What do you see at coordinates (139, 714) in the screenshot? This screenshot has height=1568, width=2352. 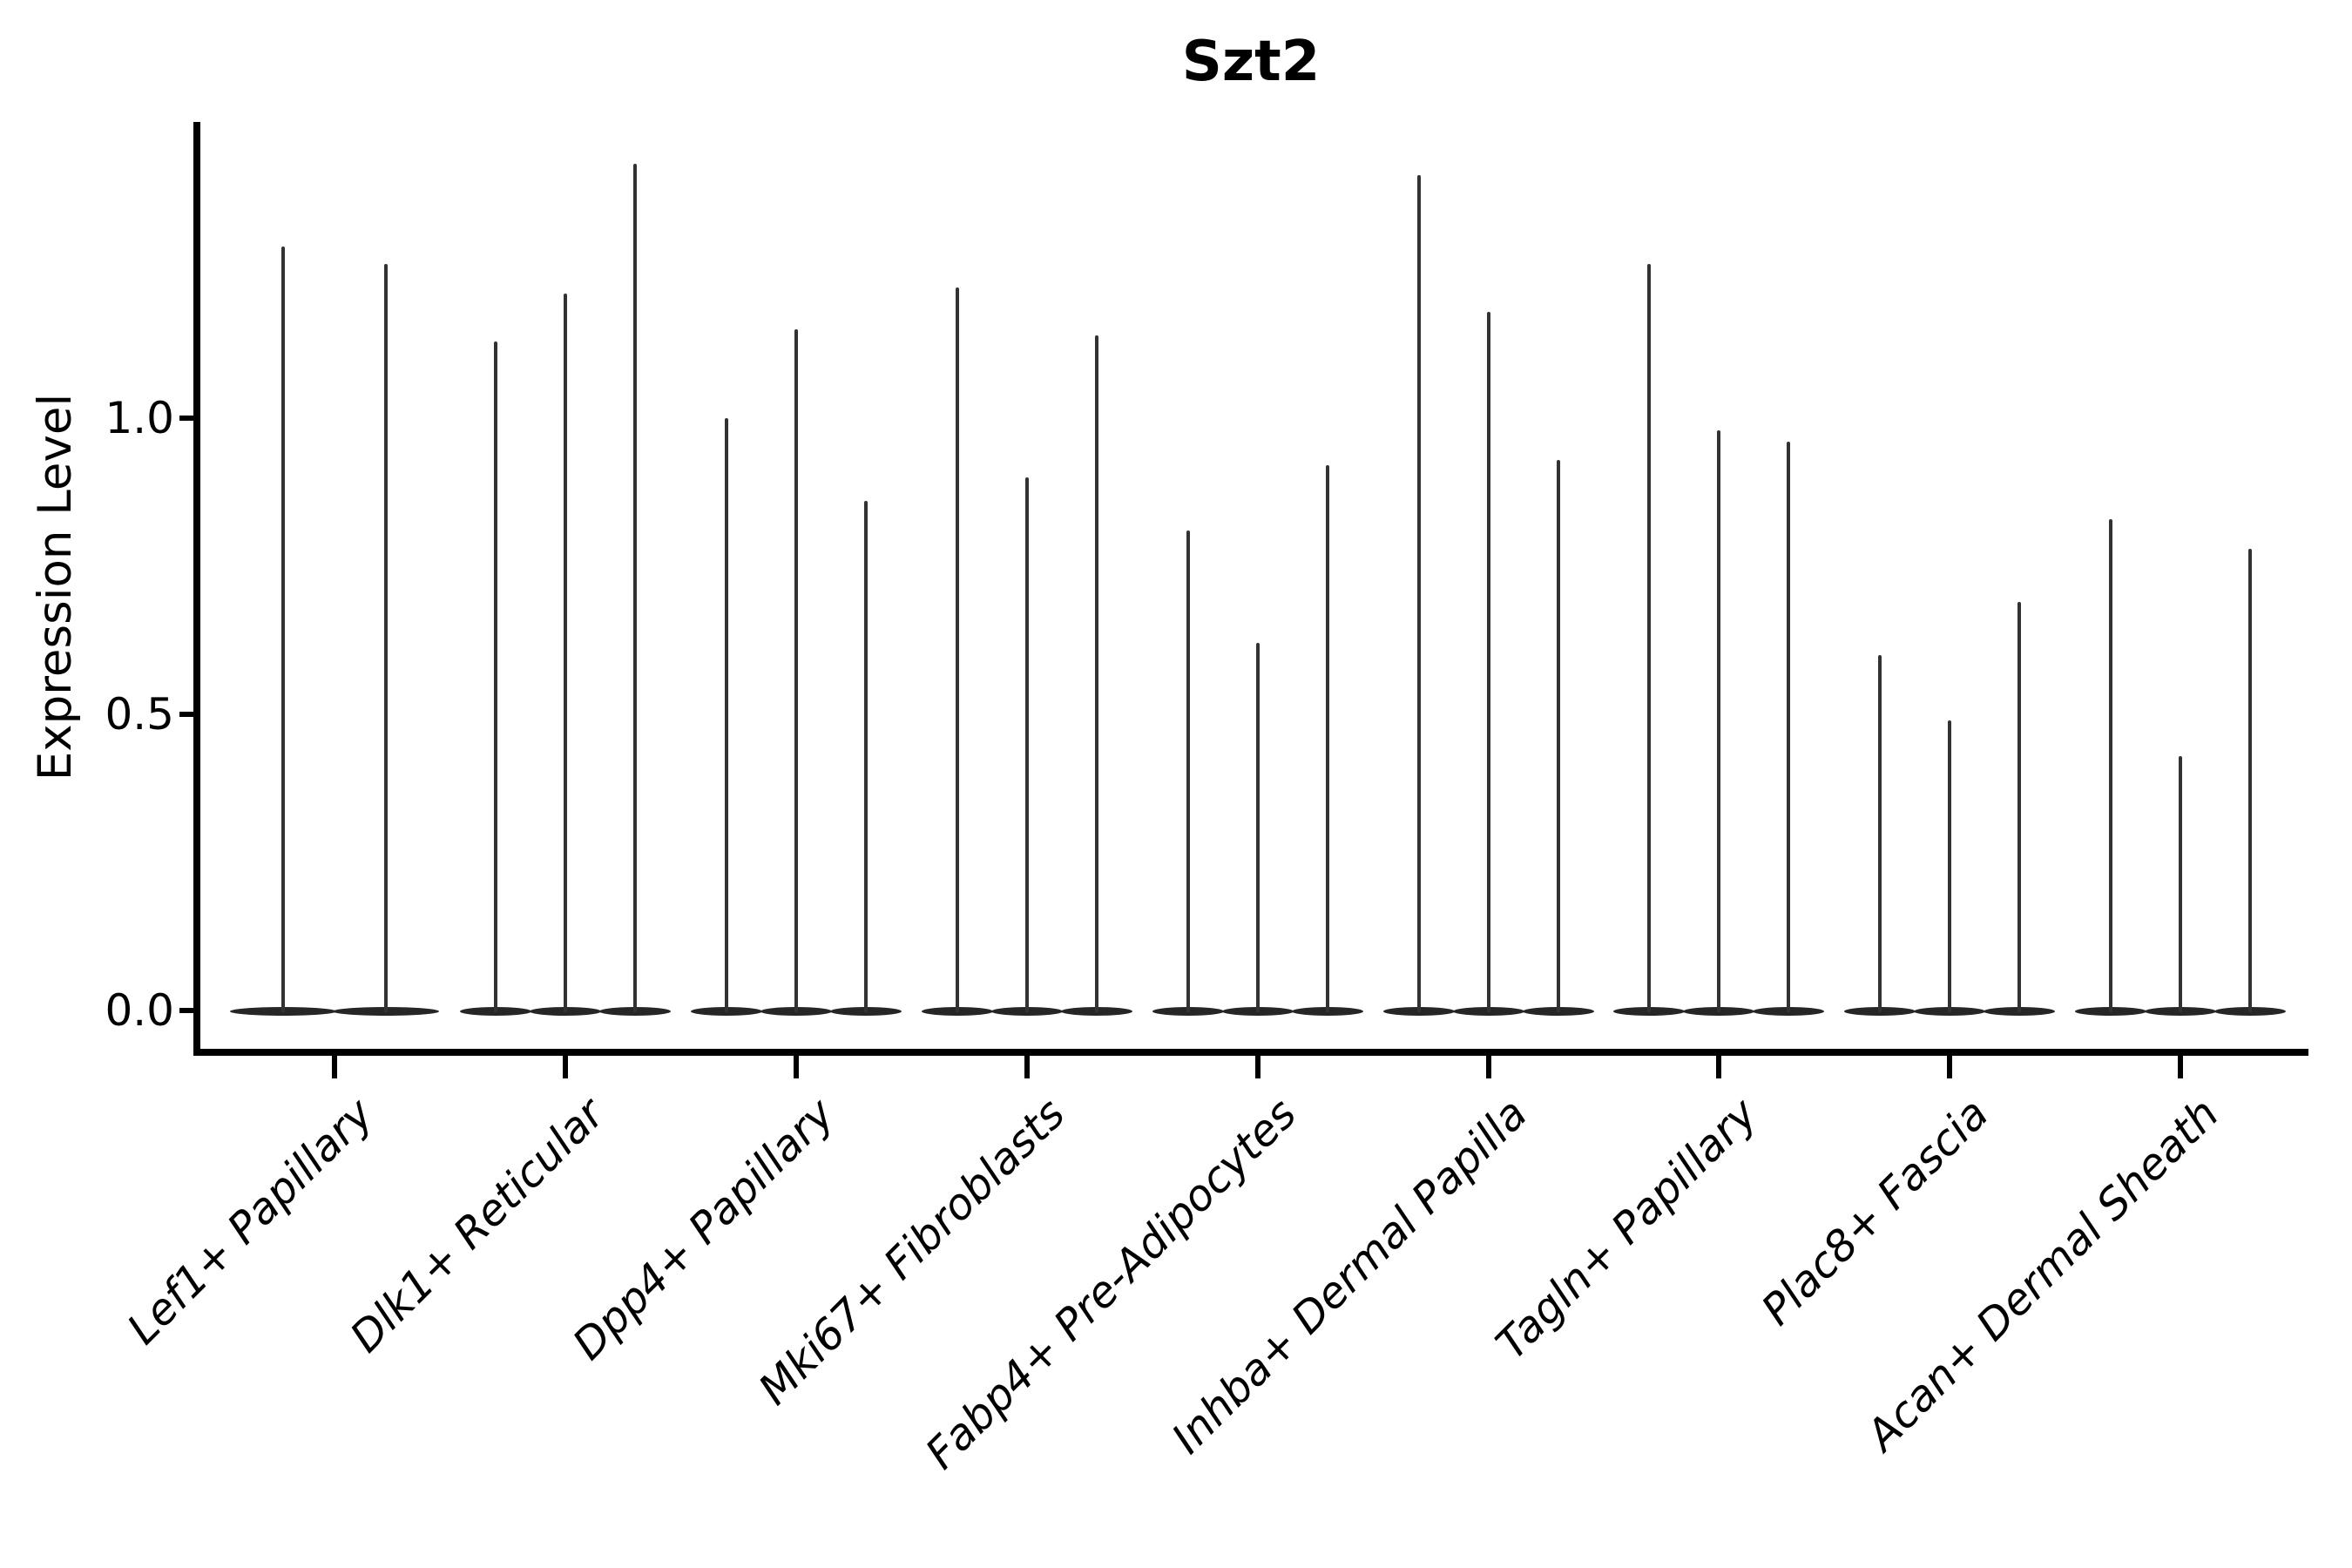 I see `y-tick-label: 0.5` at bounding box center [139, 714].